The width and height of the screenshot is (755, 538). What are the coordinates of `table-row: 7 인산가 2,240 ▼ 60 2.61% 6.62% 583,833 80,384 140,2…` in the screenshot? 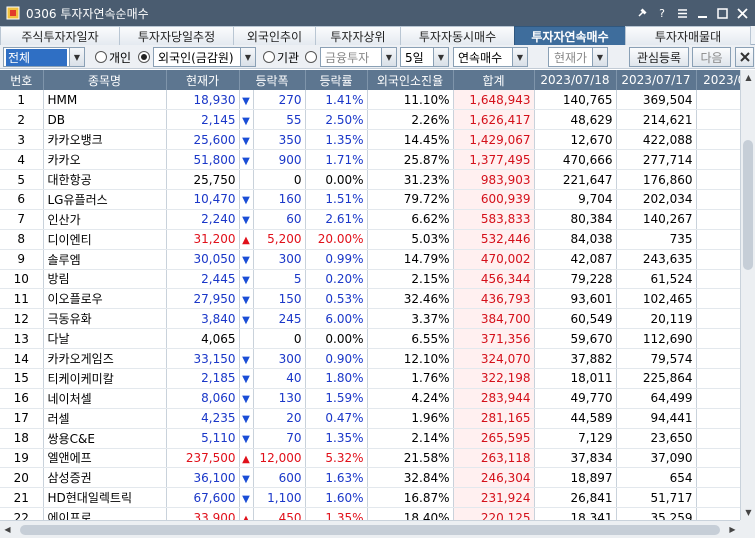 It's located at (370, 219).